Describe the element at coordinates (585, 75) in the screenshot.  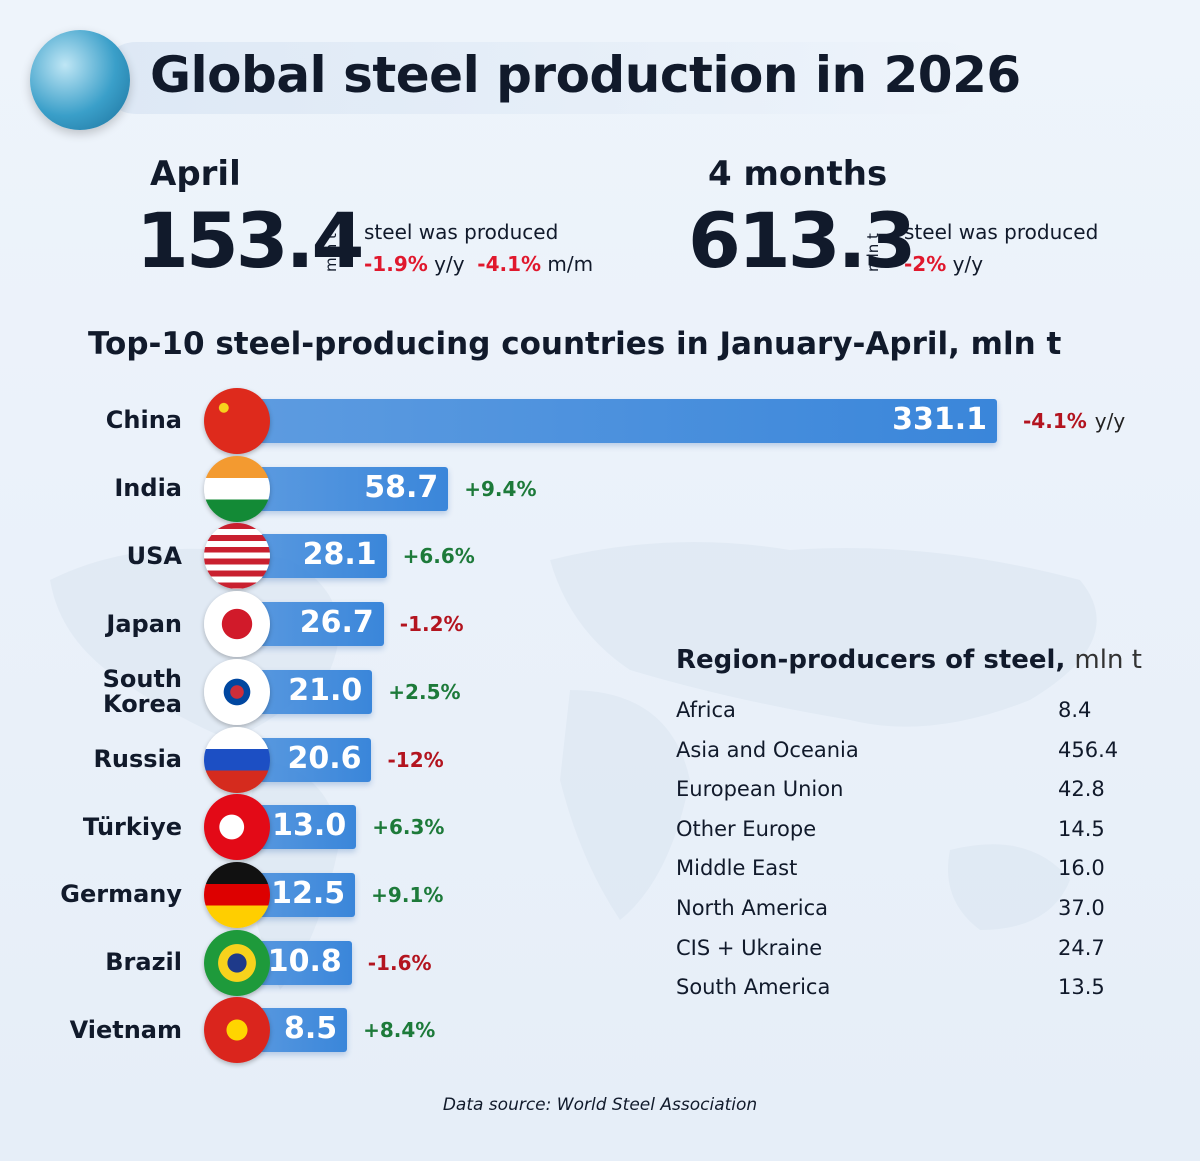
I see `title: Global steel production in 2026` at that location.